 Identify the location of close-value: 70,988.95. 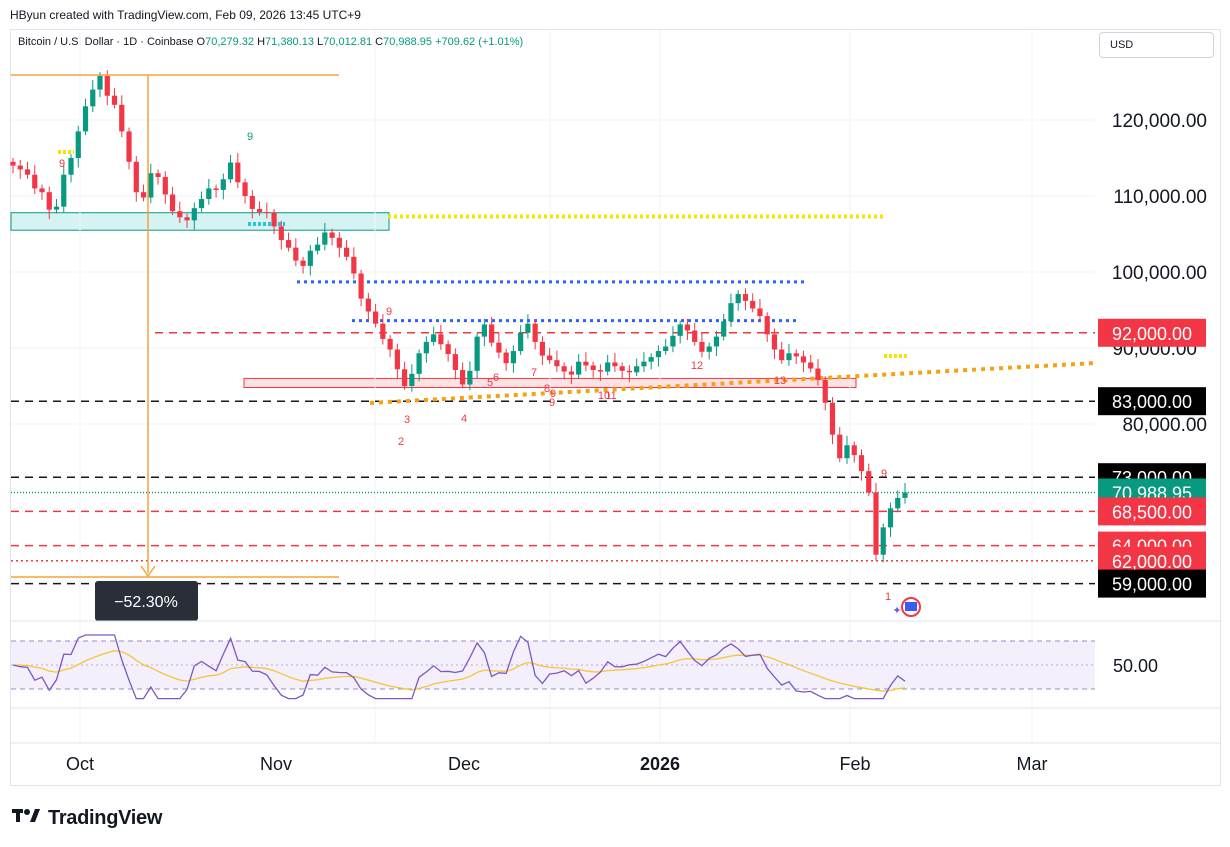
(408, 42).